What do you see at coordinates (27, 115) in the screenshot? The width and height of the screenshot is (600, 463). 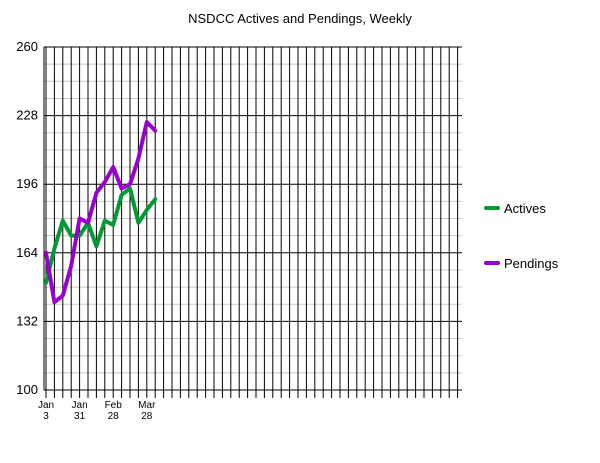 I see `y-tick-label: 228` at bounding box center [27, 115].